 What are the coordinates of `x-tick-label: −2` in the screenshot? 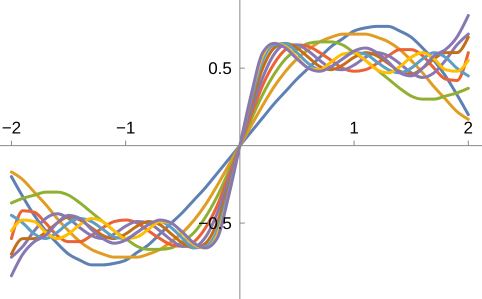 It's located at (12, 128).